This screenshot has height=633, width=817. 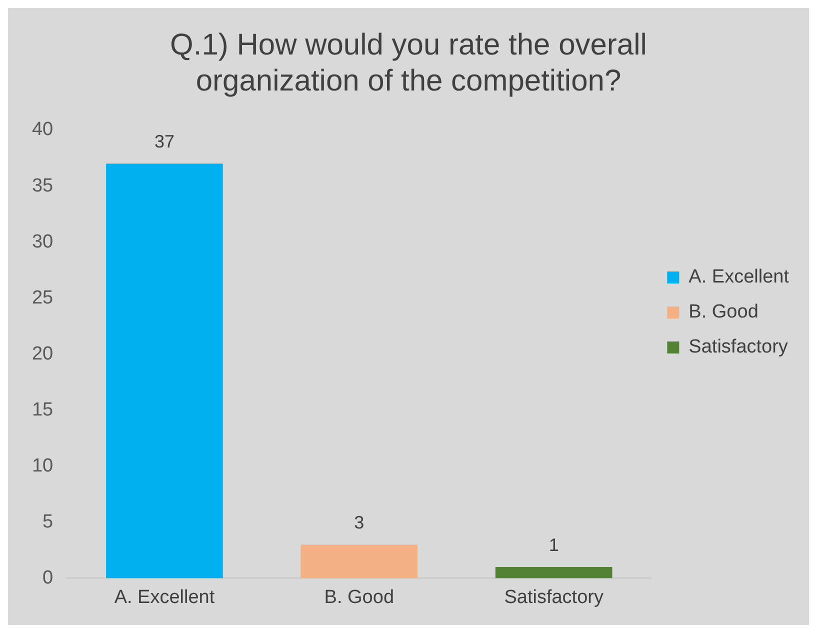 What do you see at coordinates (48, 521) in the screenshot?
I see `y-tick-label: 5` at bounding box center [48, 521].